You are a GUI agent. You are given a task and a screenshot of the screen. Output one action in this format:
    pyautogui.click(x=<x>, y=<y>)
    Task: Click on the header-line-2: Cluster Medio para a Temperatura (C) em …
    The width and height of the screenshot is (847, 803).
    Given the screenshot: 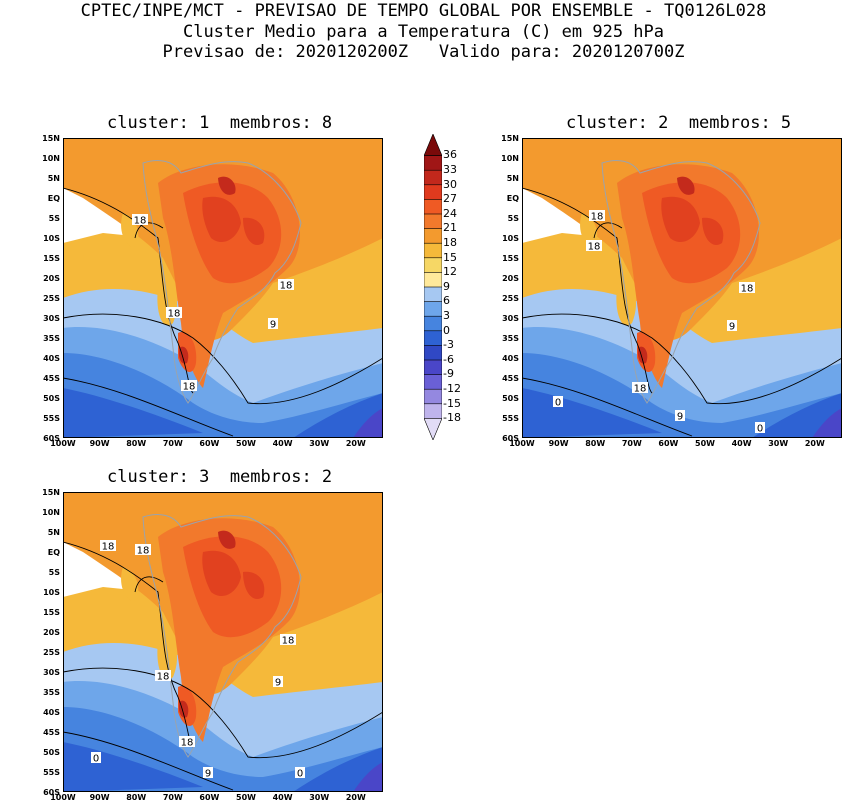 What is the action you would take?
    pyautogui.click(x=423, y=32)
    